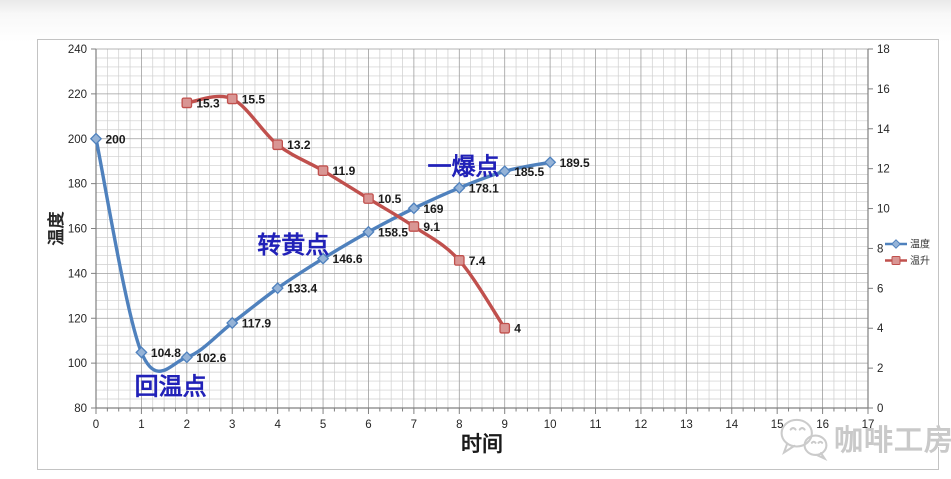  What do you see at coordinates (880, 249) in the screenshot?
I see `y-right-tick-label: 8` at bounding box center [880, 249].